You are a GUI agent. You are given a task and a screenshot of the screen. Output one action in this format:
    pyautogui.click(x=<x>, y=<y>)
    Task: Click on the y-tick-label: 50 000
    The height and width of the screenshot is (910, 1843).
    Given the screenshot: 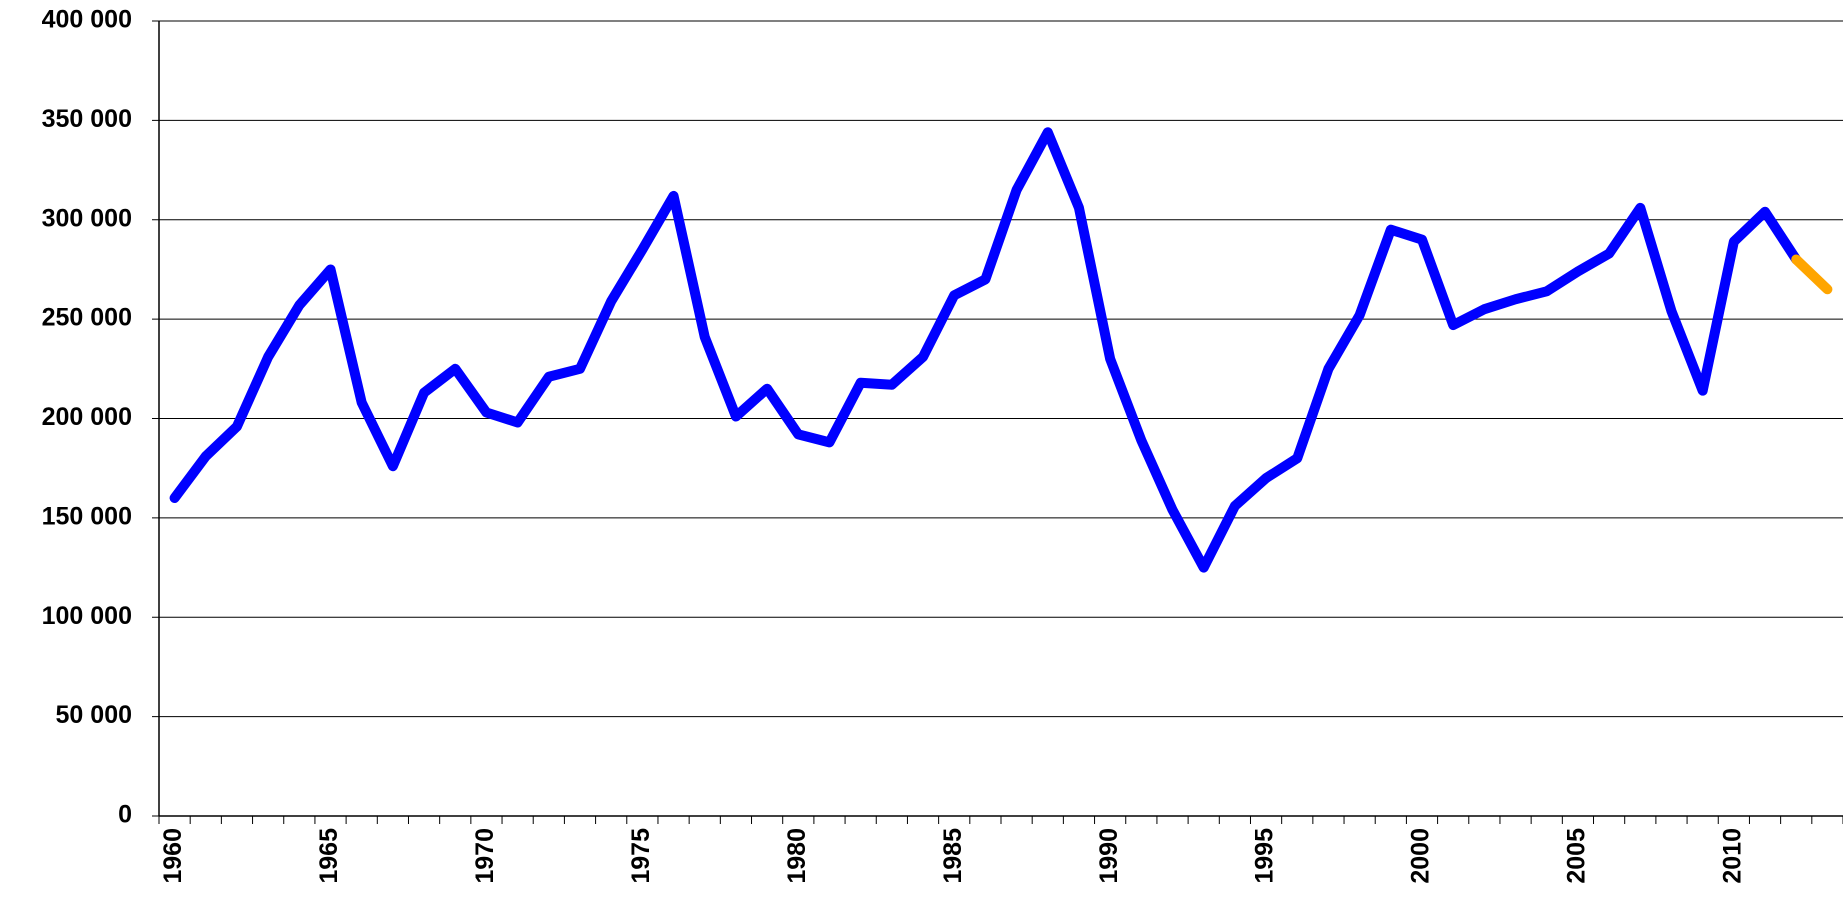 What is the action you would take?
    pyautogui.click(x=94, y=715)
    